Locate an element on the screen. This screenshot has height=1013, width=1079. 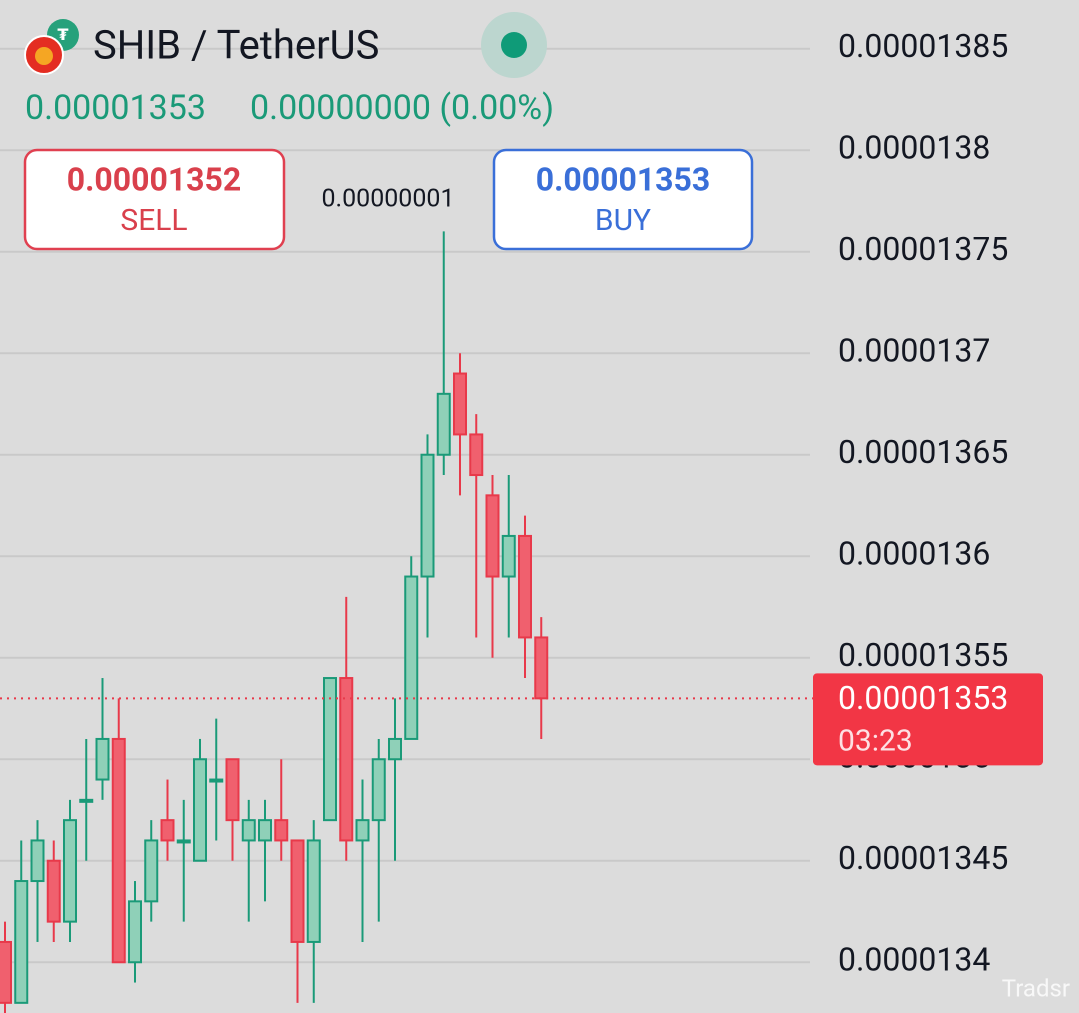
spread: 0.00000001 is located at coordinates (387, 199).